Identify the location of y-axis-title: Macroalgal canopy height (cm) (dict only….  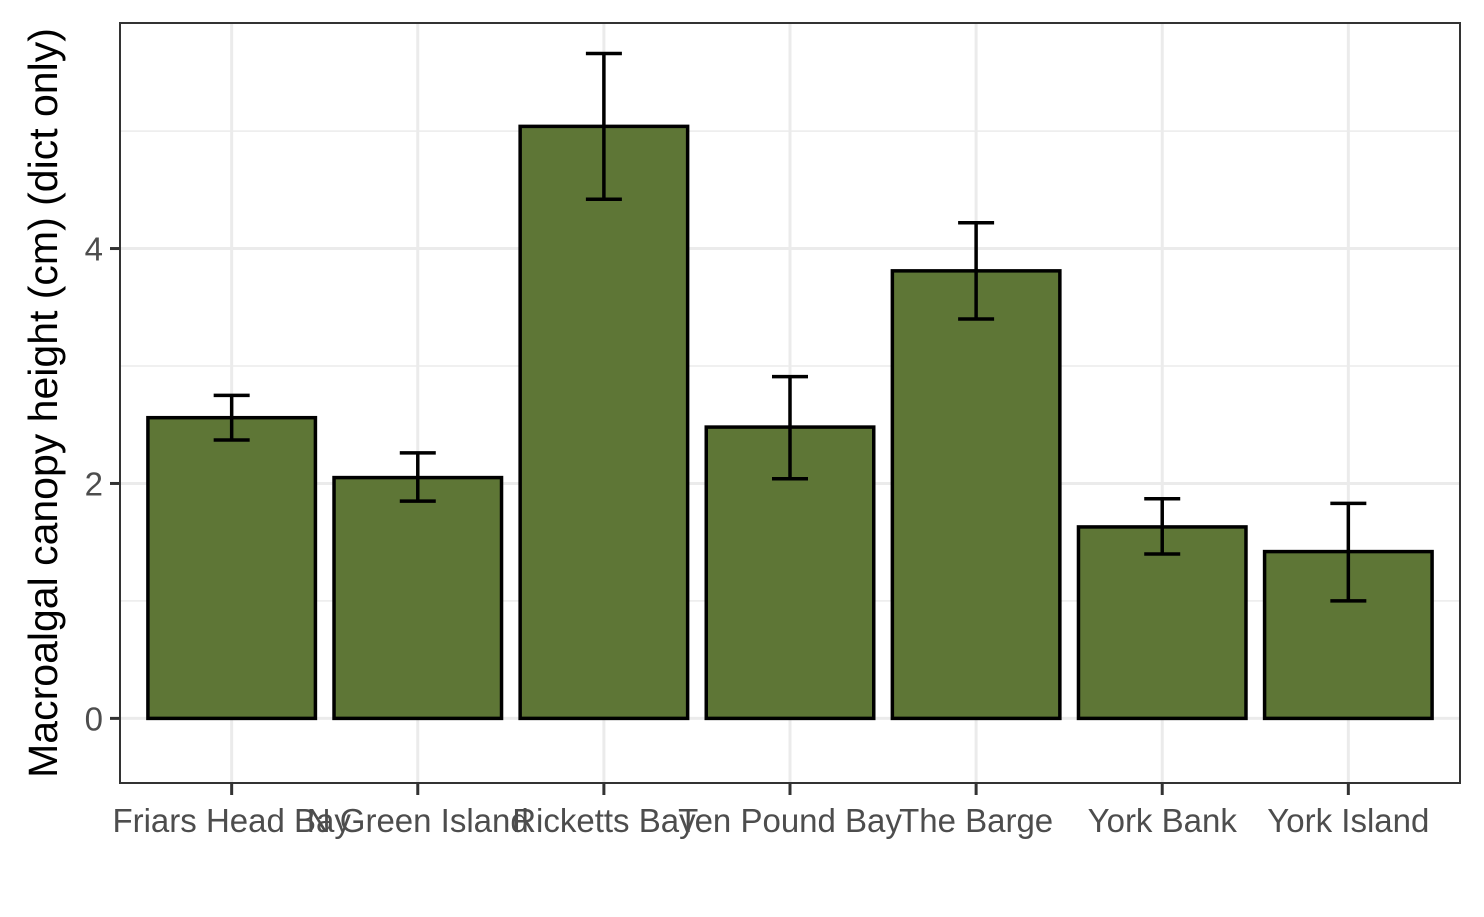
(43, 403).